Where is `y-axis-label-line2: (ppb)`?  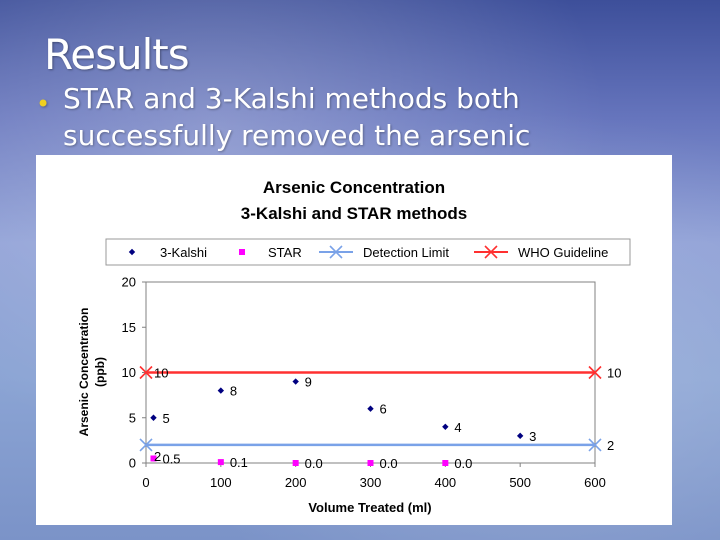 y-axis-label-line2: (ppb) is located at coordinates (100, 372).